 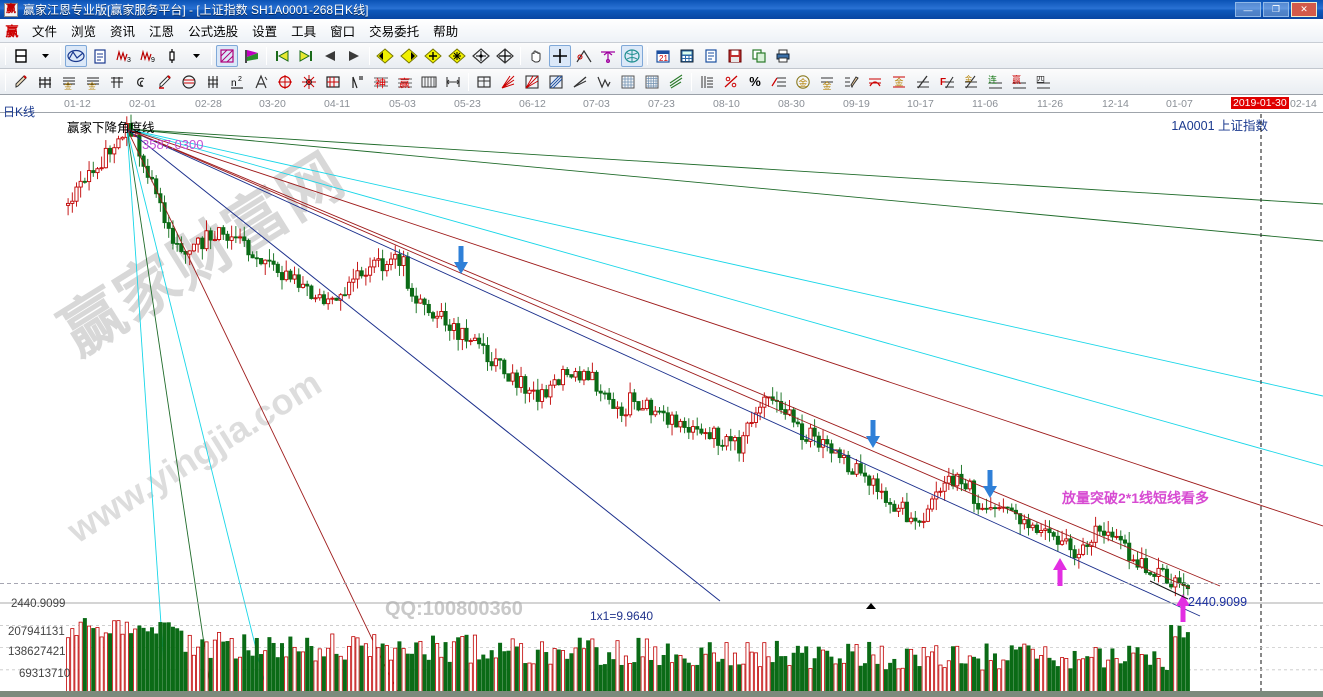 What do you see at coordinates (457, 56) in the screenshot?
I see `diamond-star-icon` at bounding box center [457, 56].